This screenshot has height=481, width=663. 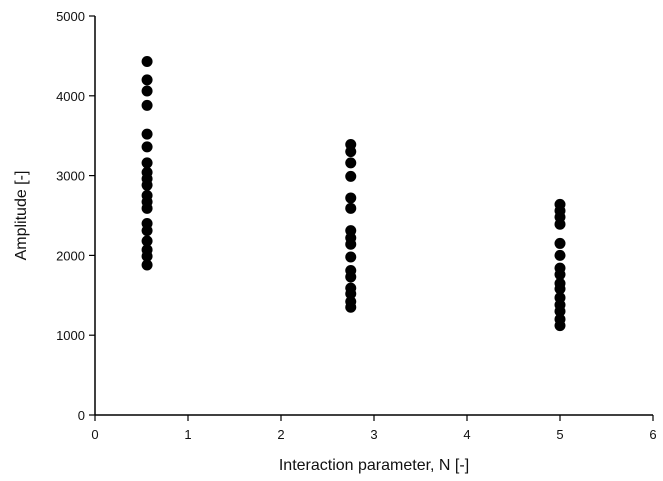 What do you see at coordinates (70, 176) in the screenshot?
I see `y-tick-label: 3000` at bounding box center [70, 176].